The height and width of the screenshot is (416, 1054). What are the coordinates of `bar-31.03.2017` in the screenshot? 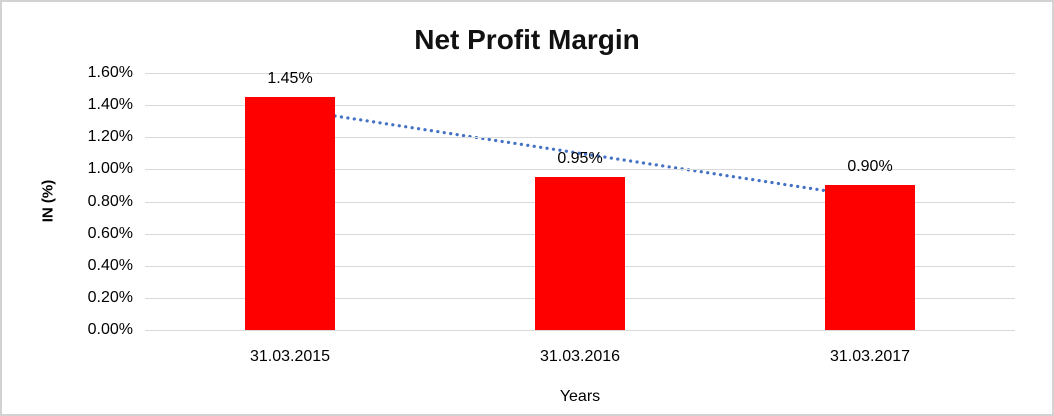 It's located at (870, 257).